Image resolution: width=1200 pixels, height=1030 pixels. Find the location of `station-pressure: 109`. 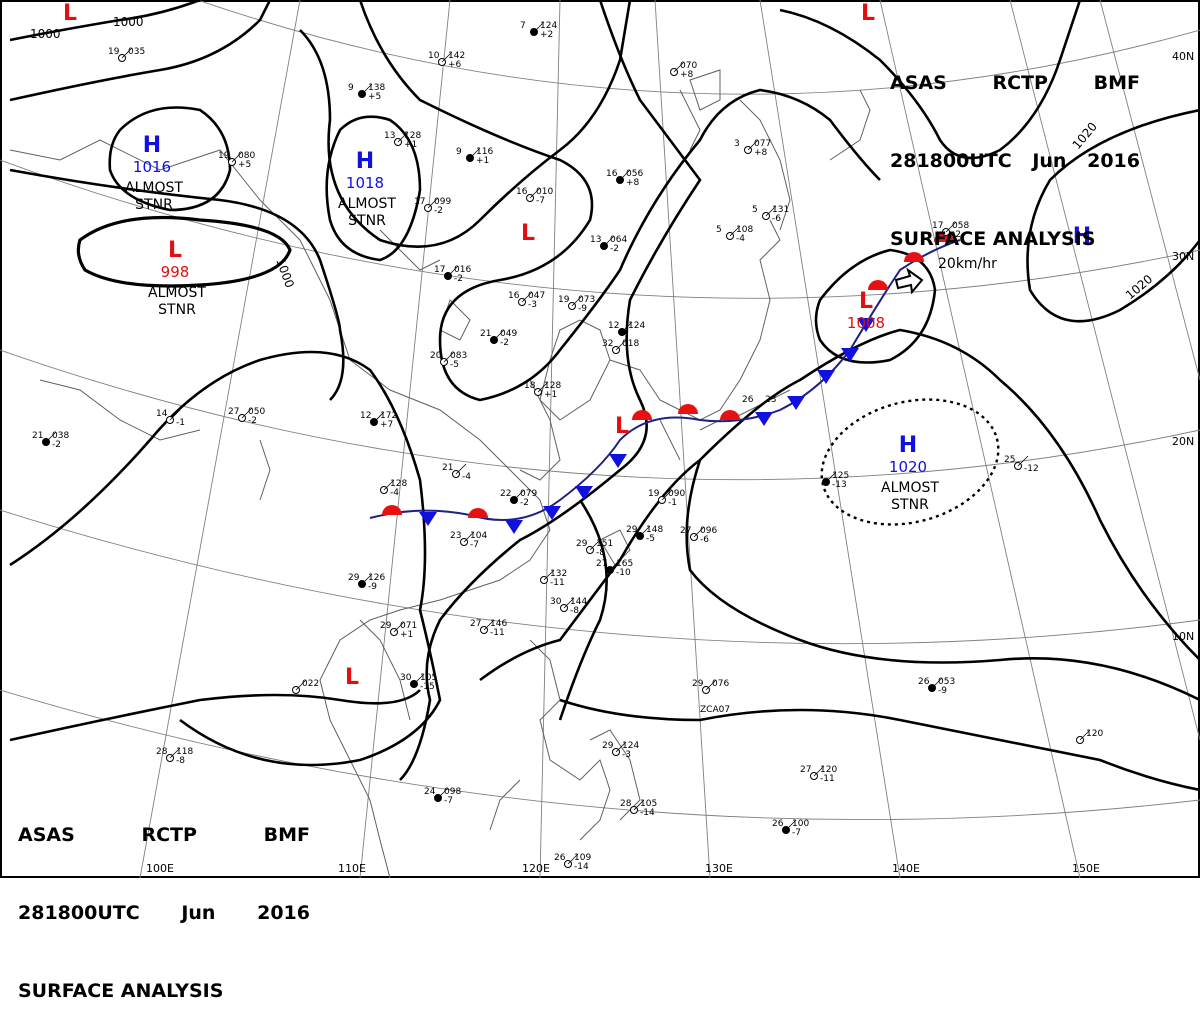

station-pressure: 109 is located at coordinates (582, 858).